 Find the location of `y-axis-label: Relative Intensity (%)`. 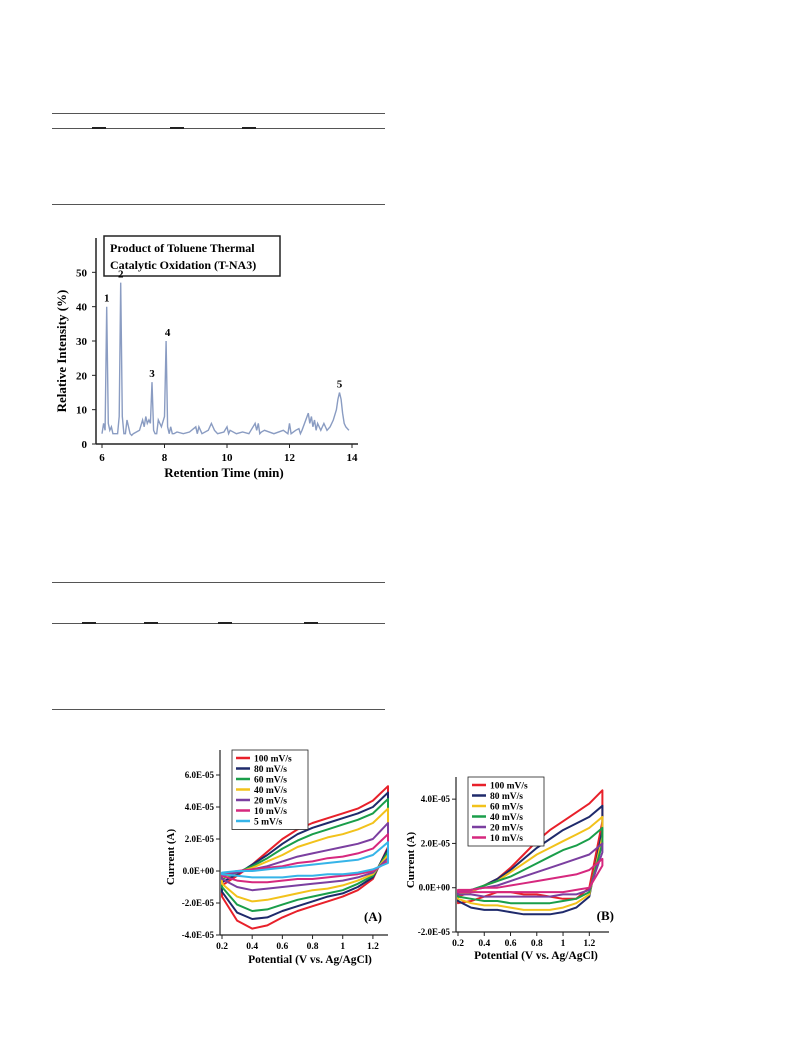

y-axis-label: Relative Intensity (%) is located at coordinates (61, 351).